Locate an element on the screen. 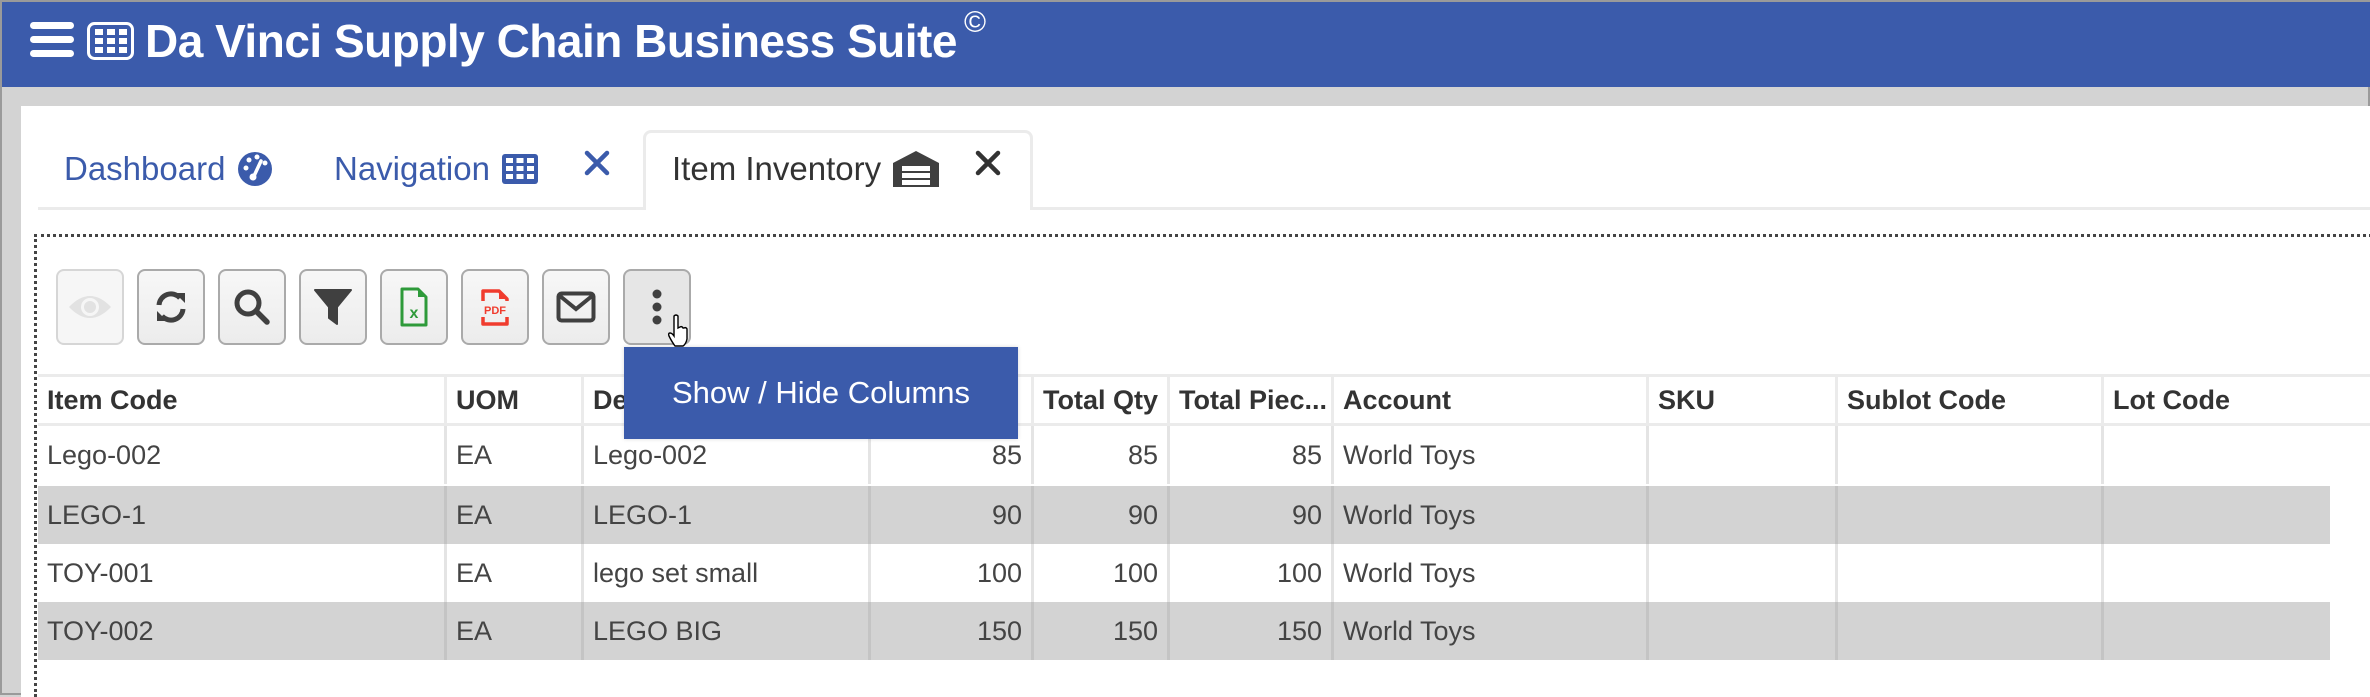 The height and width of the screenshot is (697, 2370). tab-label: Navigation is located at coordinates (412, 168).